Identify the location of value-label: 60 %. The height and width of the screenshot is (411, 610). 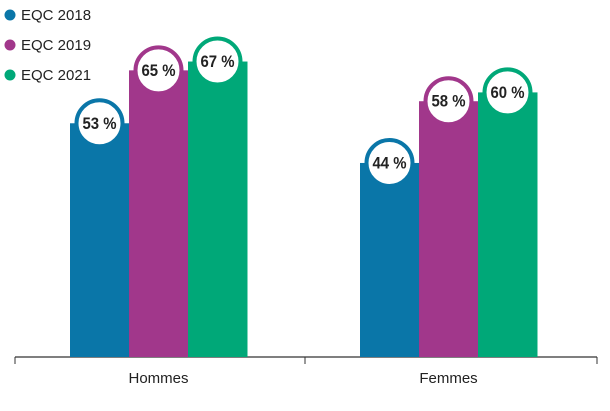
(508, 92).